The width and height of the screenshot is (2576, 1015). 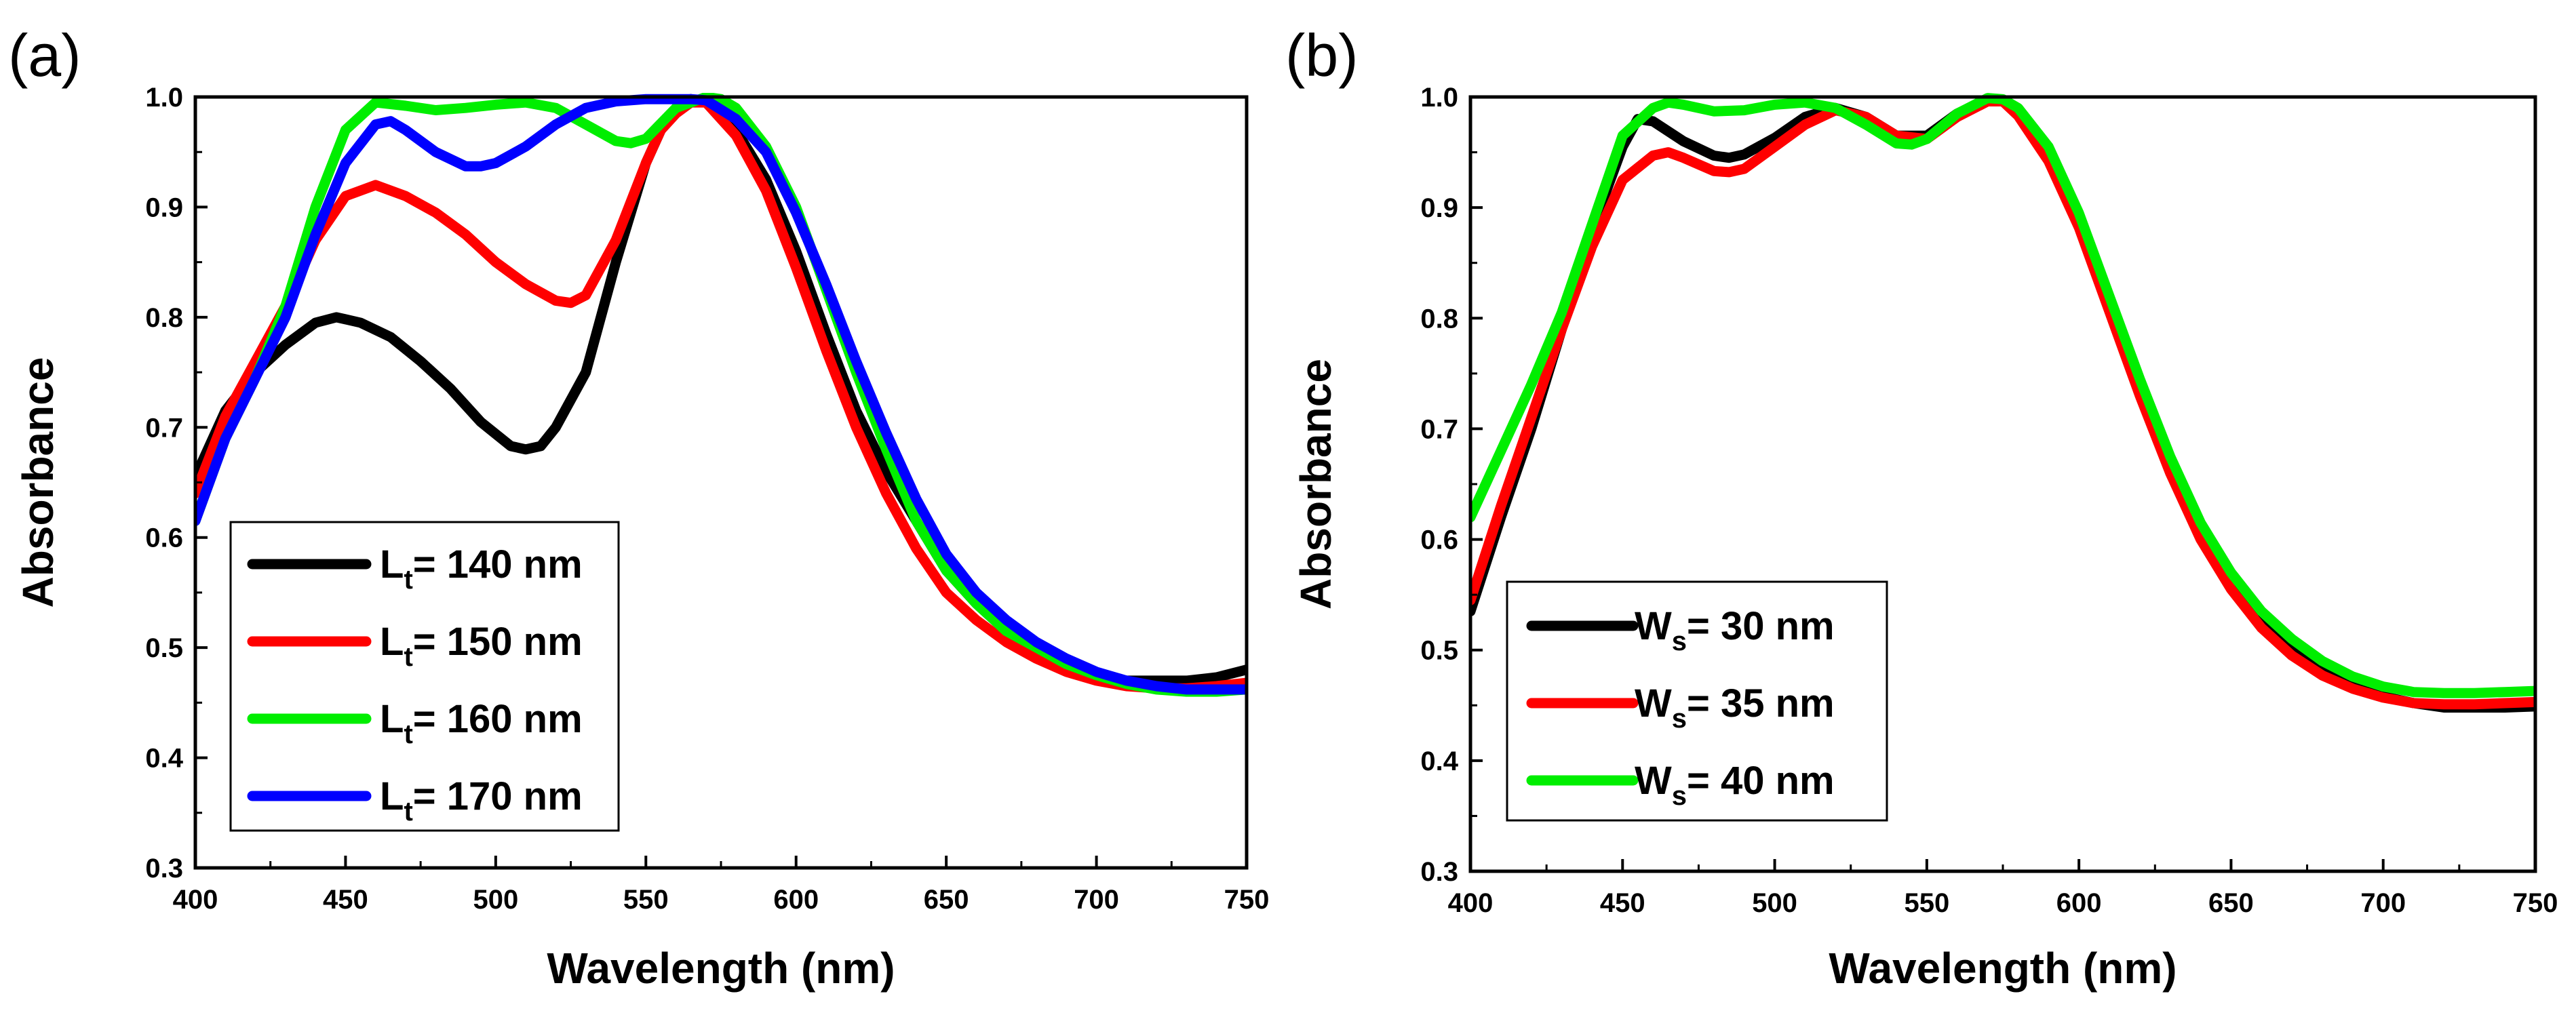 I want to click on legend-entry-label: Ws= 30 nm, so click(x=1735, y=630).